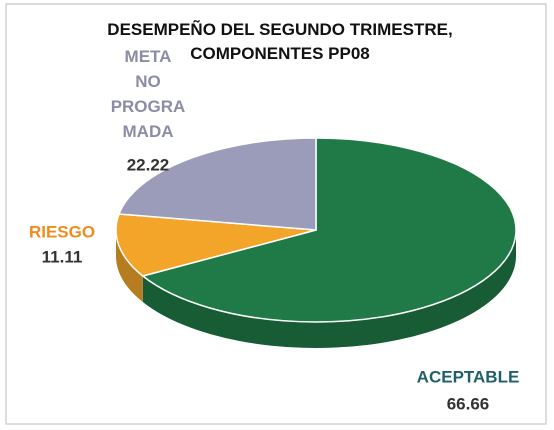  I want to click on label-line: PROGRA, so click(148, 106).